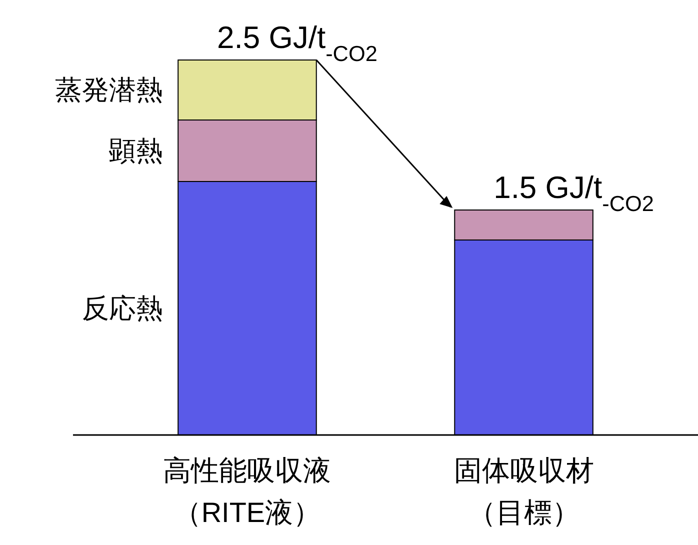 The height and width of the screenshot is (545, 698). I want to click on total-label: 1.5 GJ/t$_{-CO2}$, so click(574, 193).